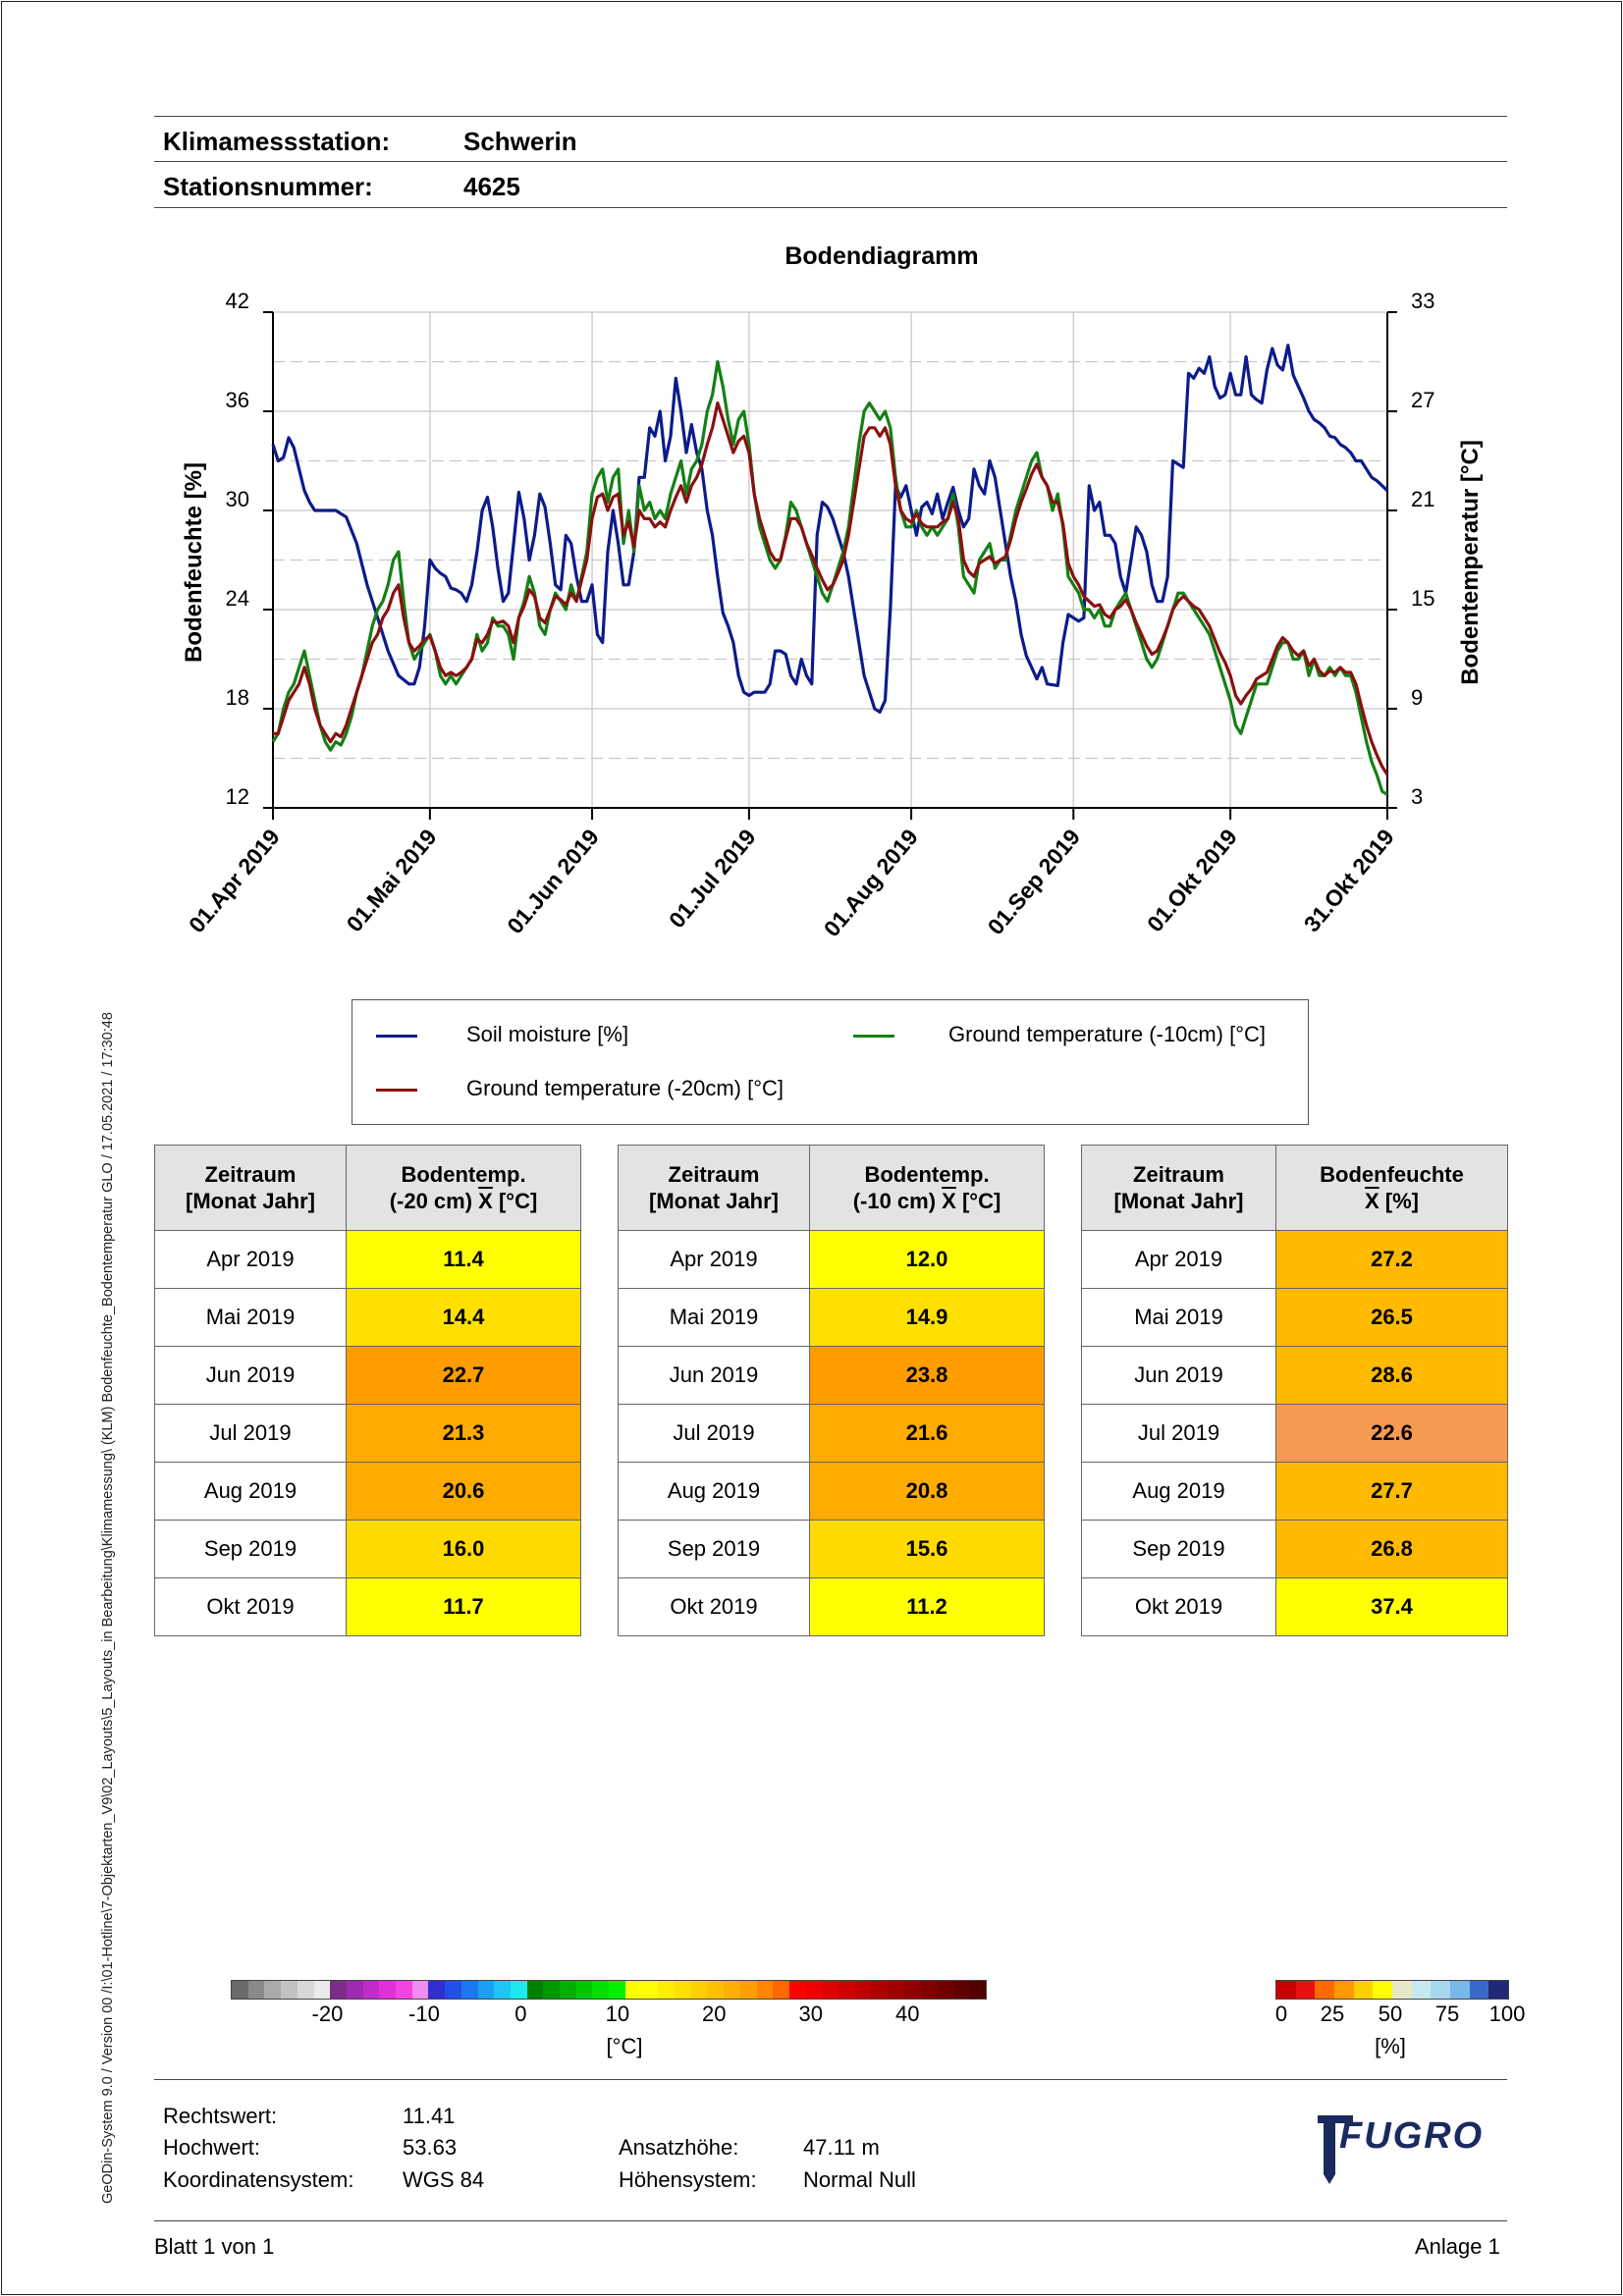 This screenshot has width=1623, height=2296. Describe the element at coordinates (831, 1318) in the screenshot. I see `table-row: Mai 2019 14.9` at that location.